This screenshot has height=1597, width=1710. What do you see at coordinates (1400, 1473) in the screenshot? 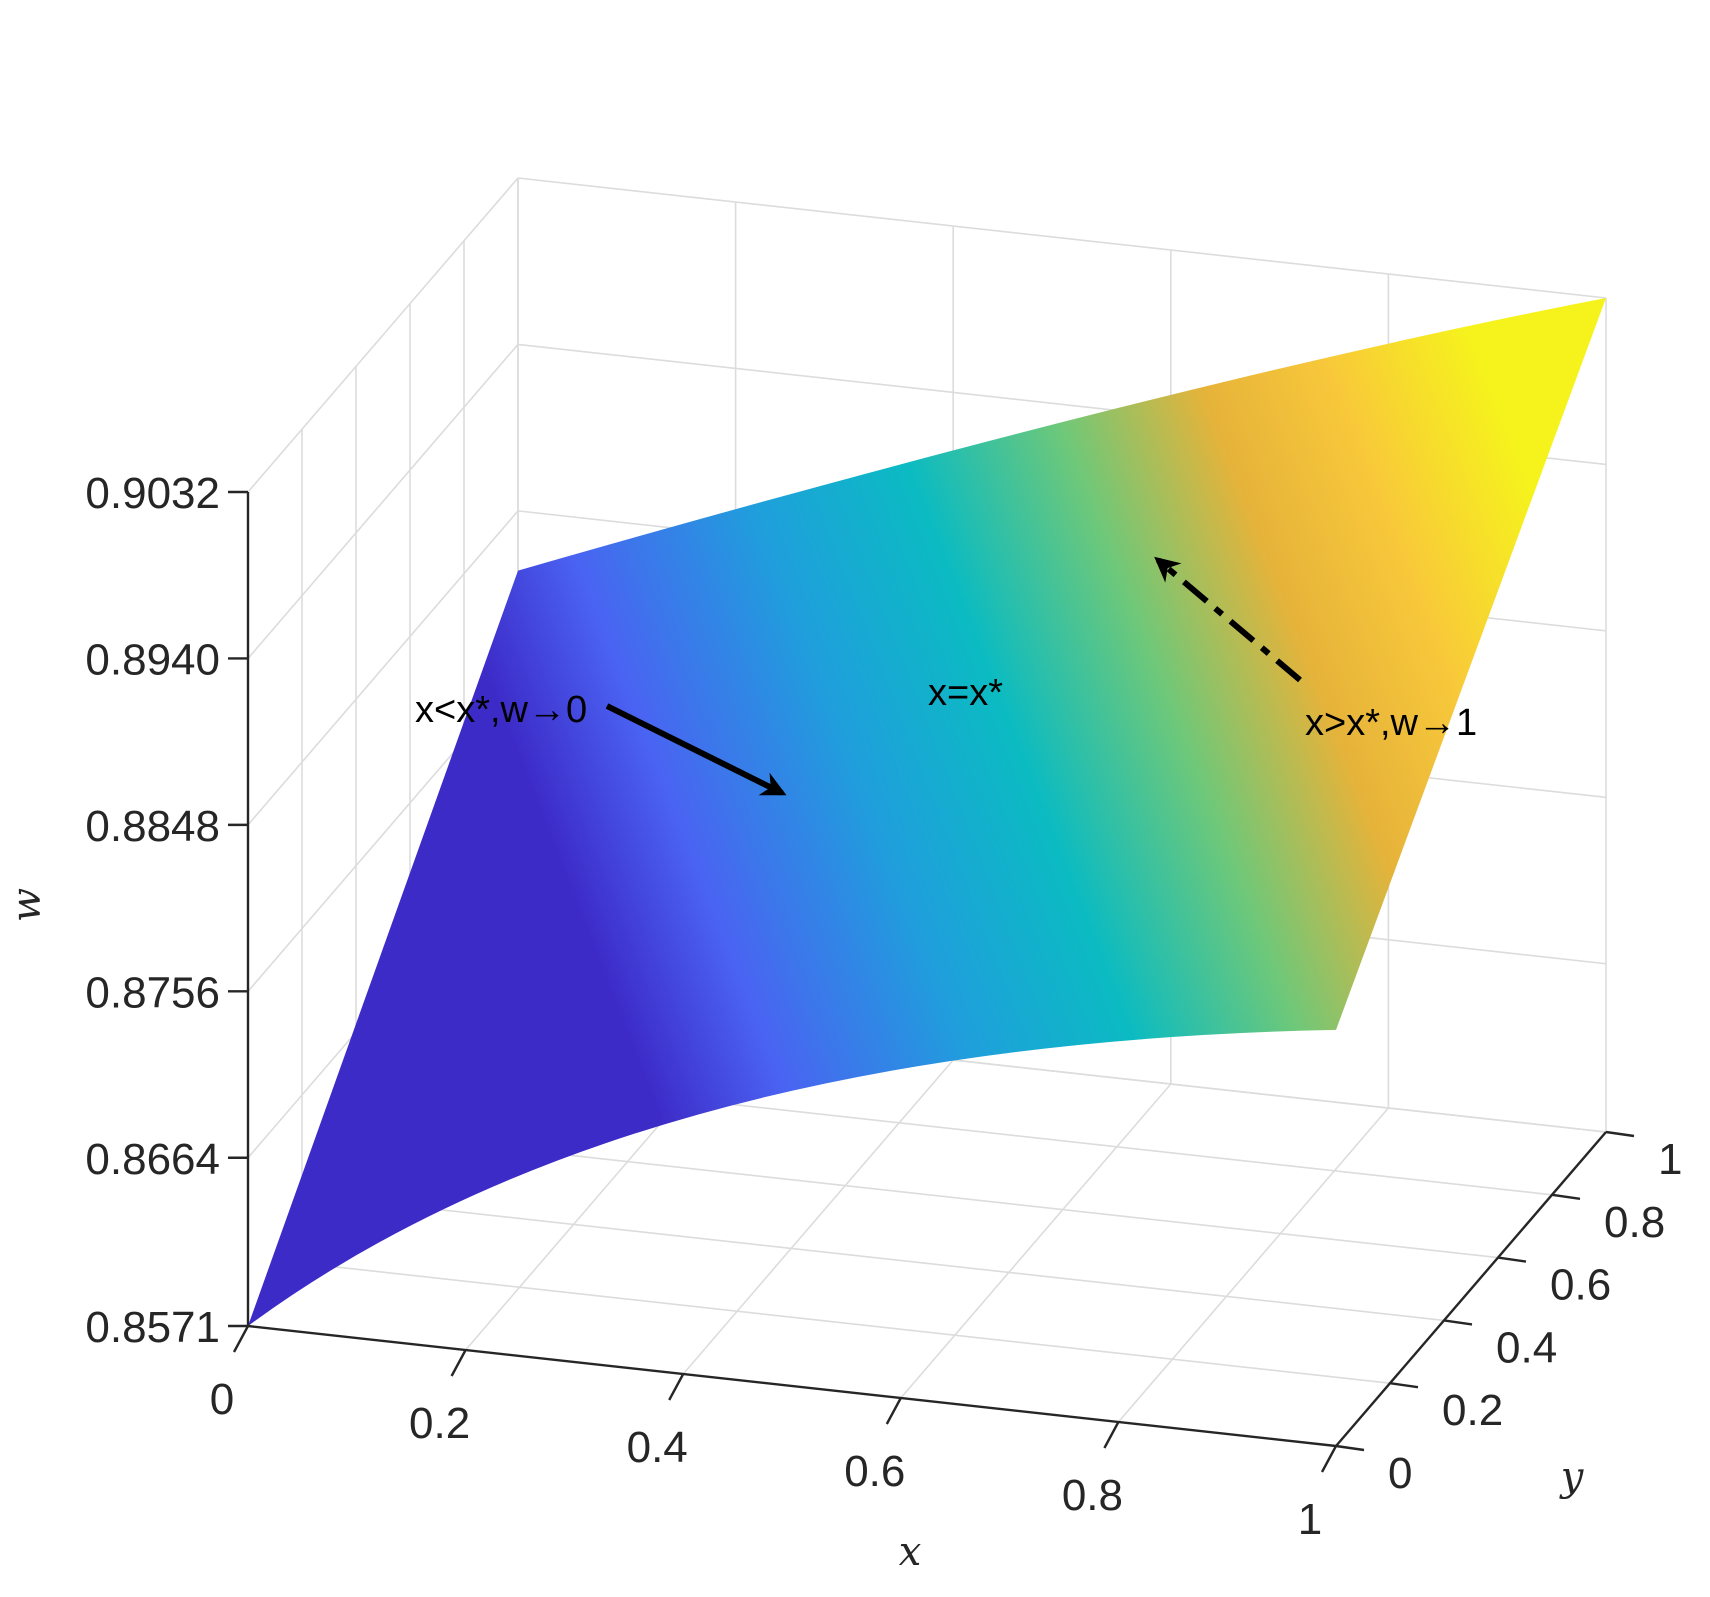
I see `y-tick-label: 0` at bounding box center [1400, 1473].